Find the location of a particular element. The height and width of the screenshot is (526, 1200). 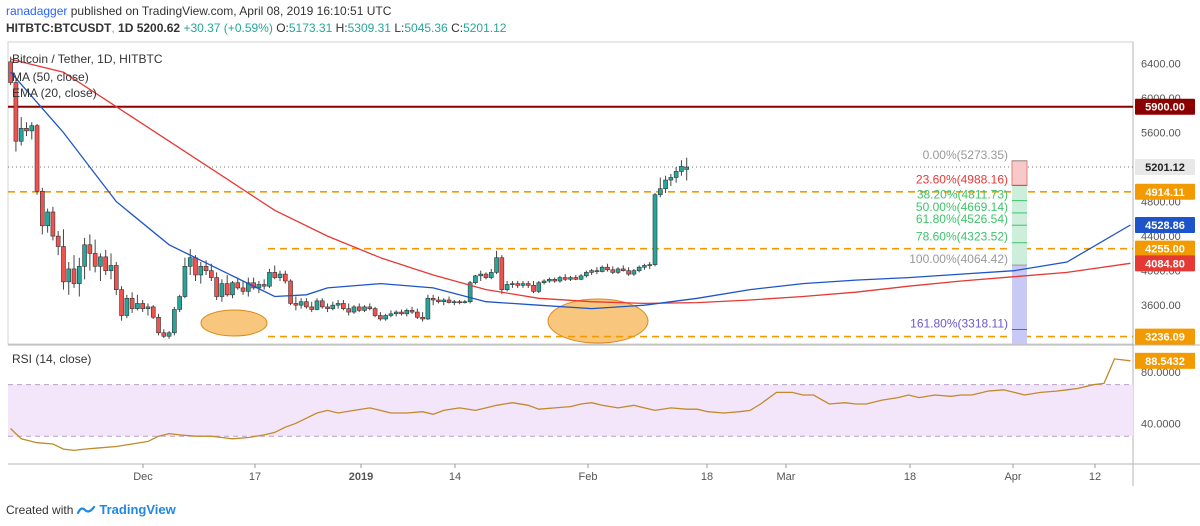

price-tag-label: 3236.09 is located at coordinates (1165, 338).